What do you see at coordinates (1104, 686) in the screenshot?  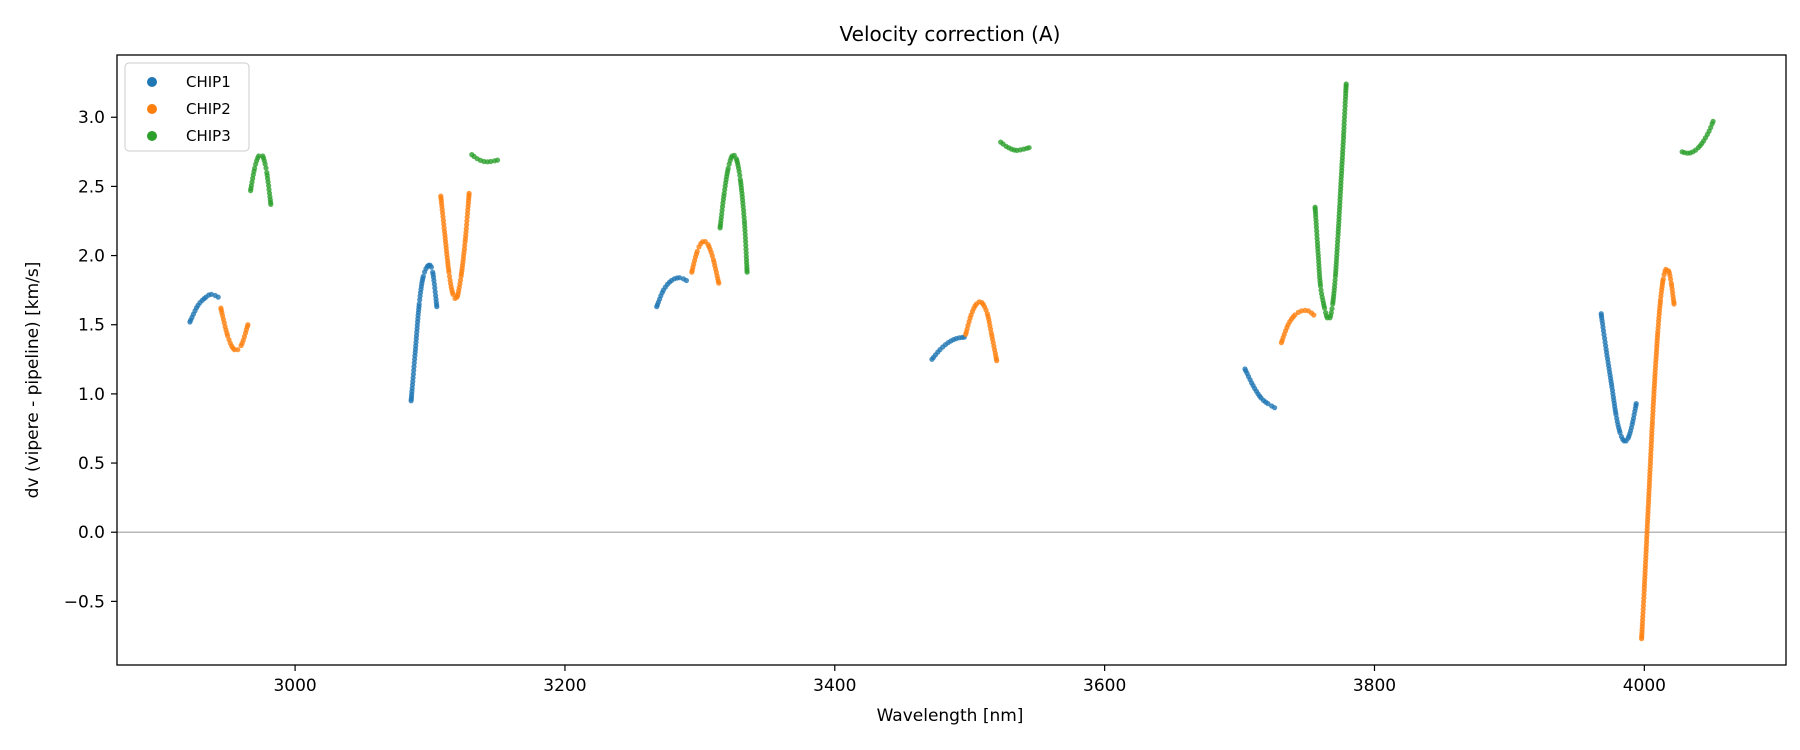 I see `x-tick-label: 3600` at bounding box center [1104, 686].